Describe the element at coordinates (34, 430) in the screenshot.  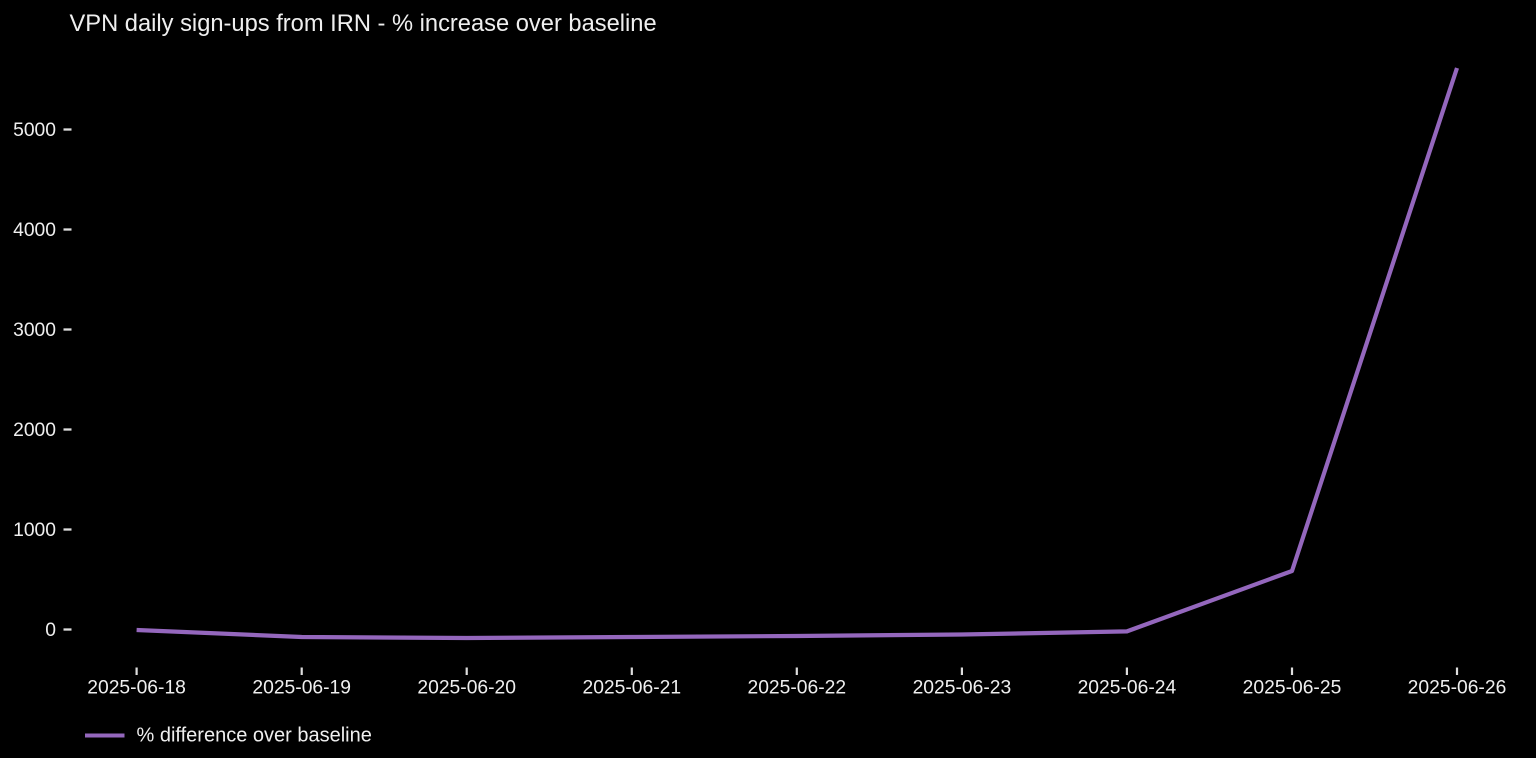
I see `svg-text: 2000` at that location.